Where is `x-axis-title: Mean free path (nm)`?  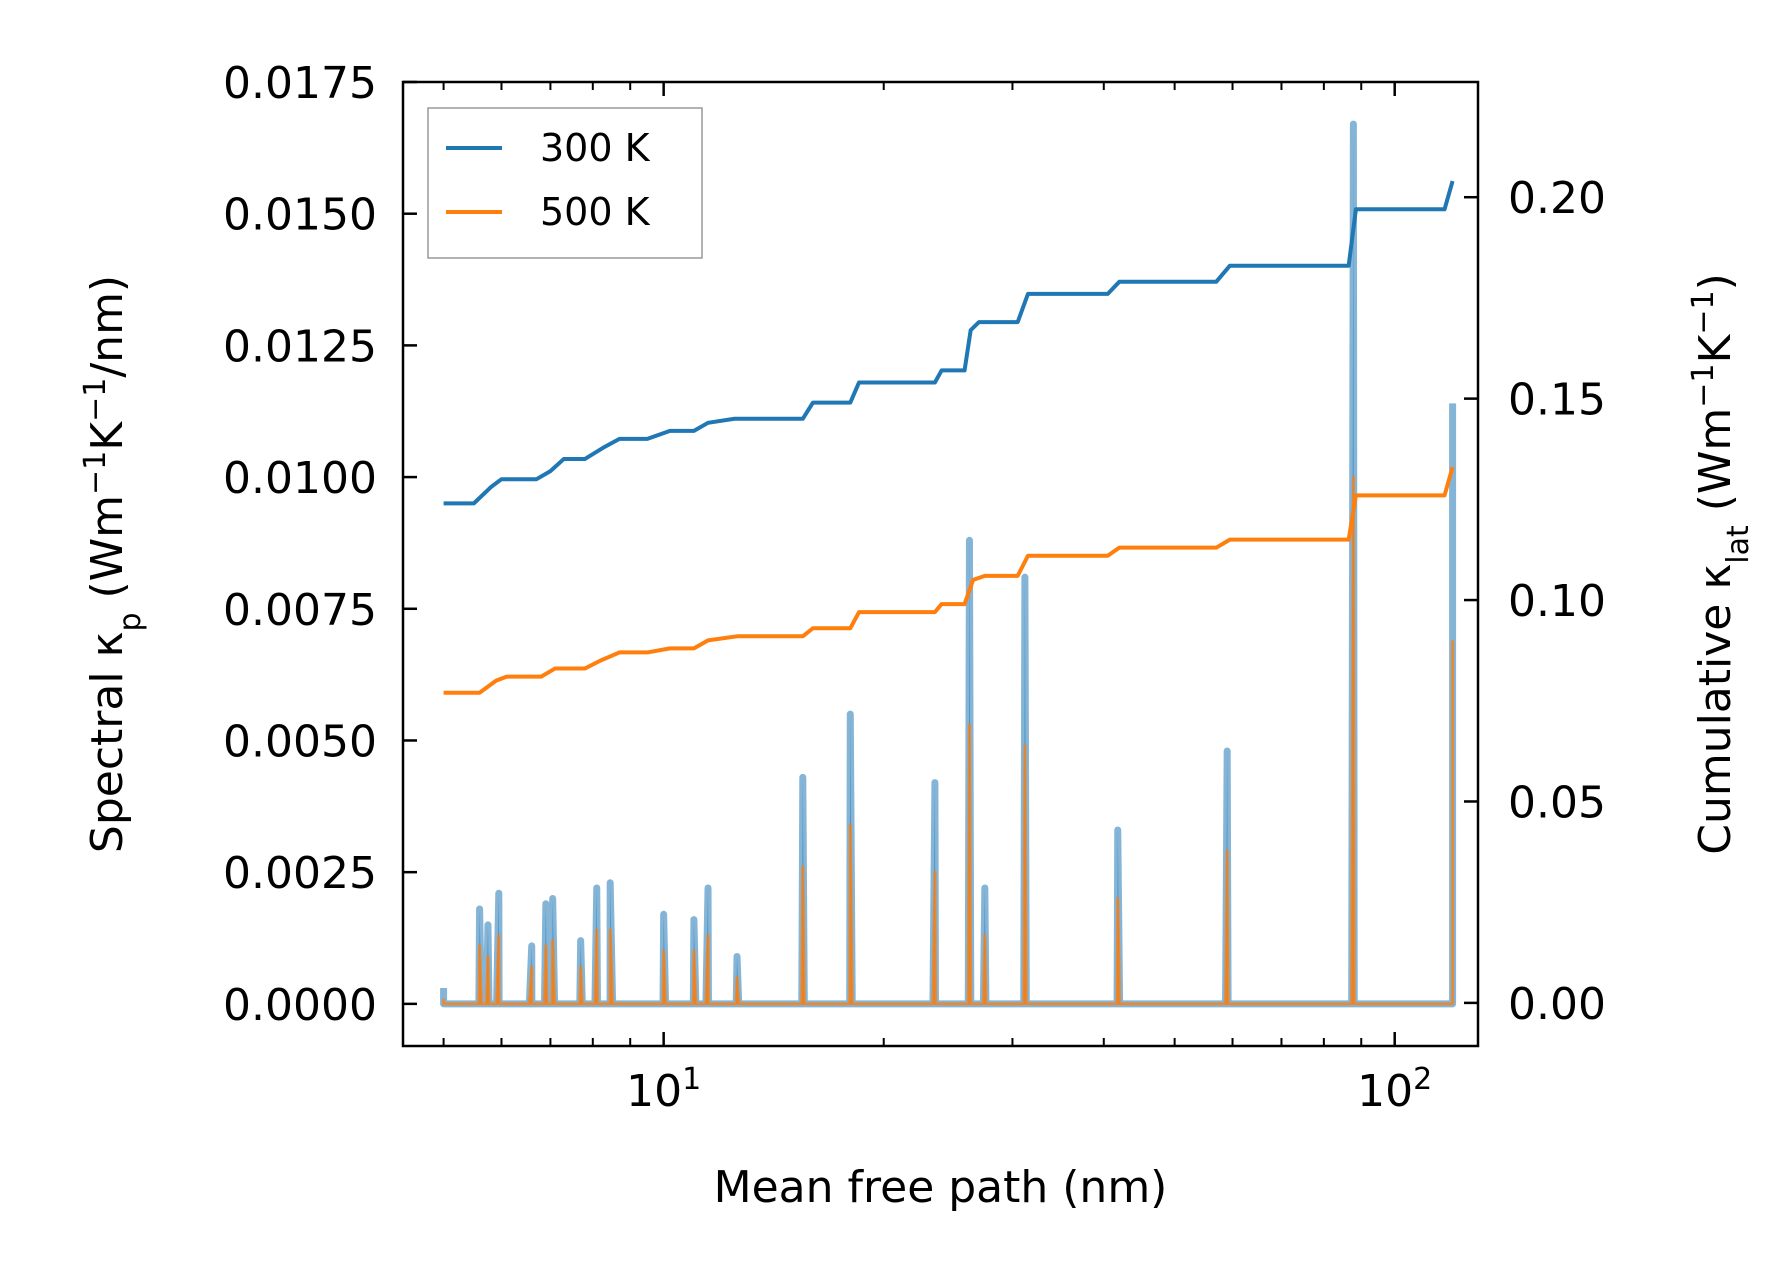 x-axis-title: Mean free path (nm) is located at coordinates (941, 1187).